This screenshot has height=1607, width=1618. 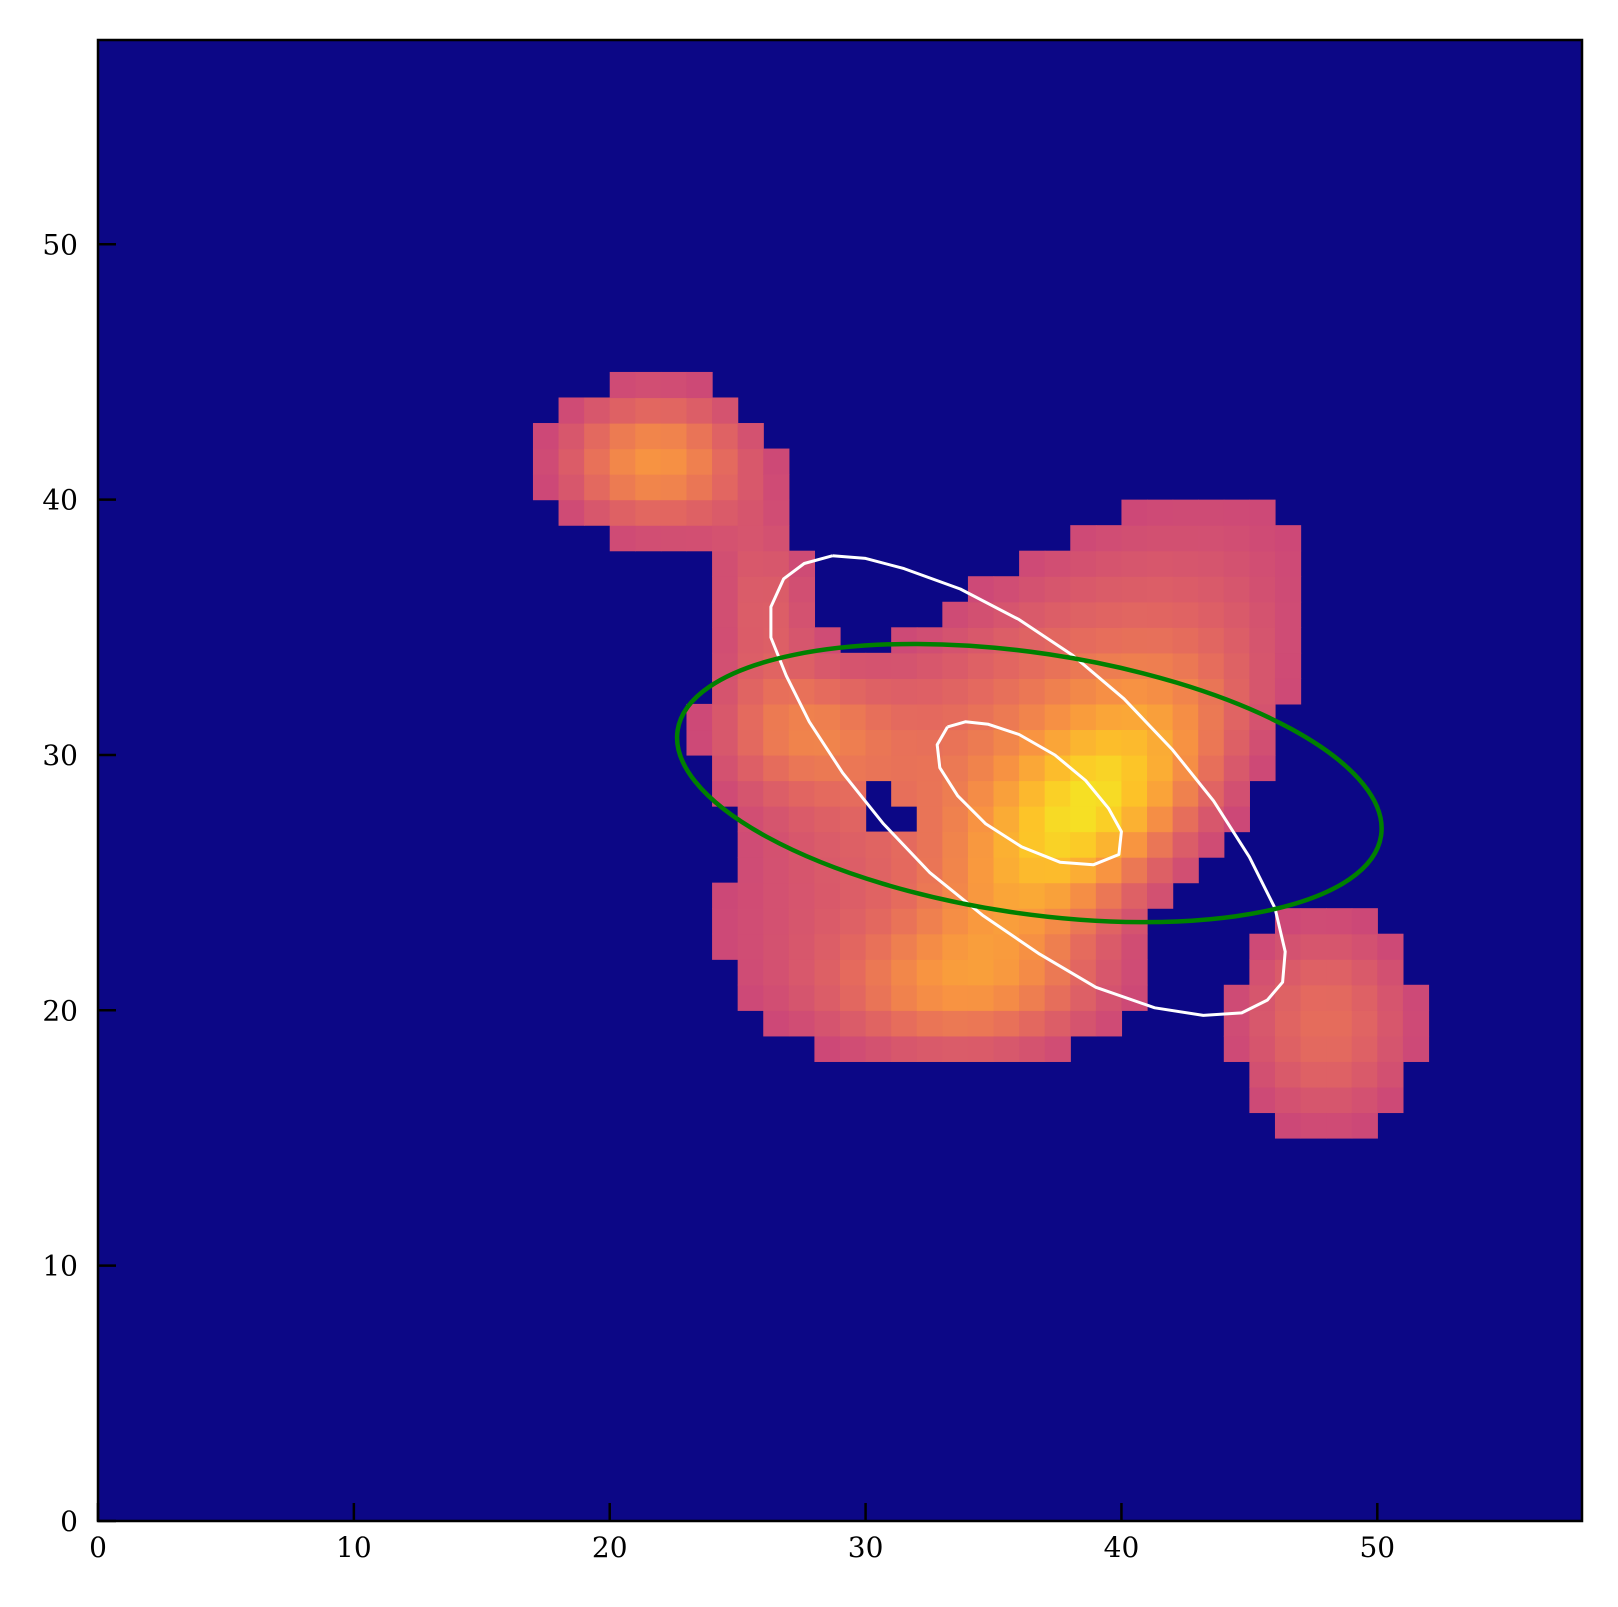 I want to click on x-tick-label: 30, so click(x=866, y=1547).